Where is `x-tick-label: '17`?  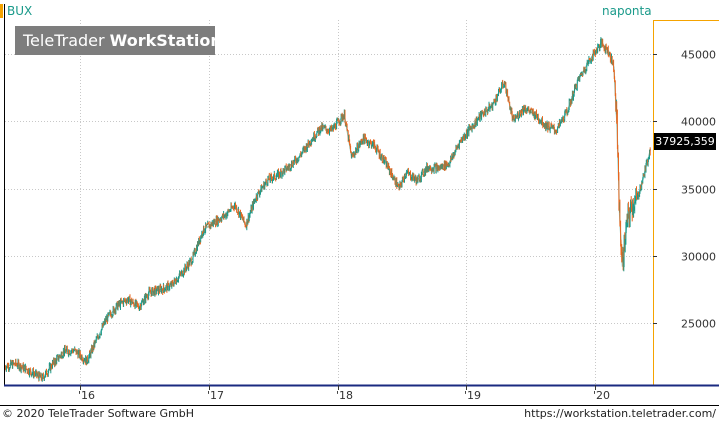
x-tick-label: '17 is located at coordinates (215, 395).